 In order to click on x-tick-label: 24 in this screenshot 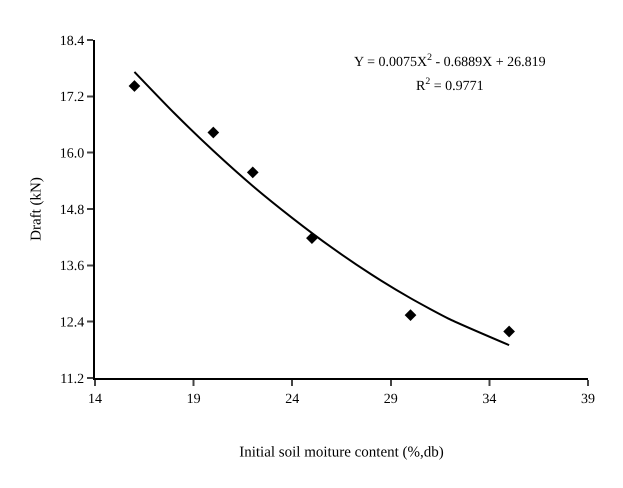, I will do `click(292, 399)`.